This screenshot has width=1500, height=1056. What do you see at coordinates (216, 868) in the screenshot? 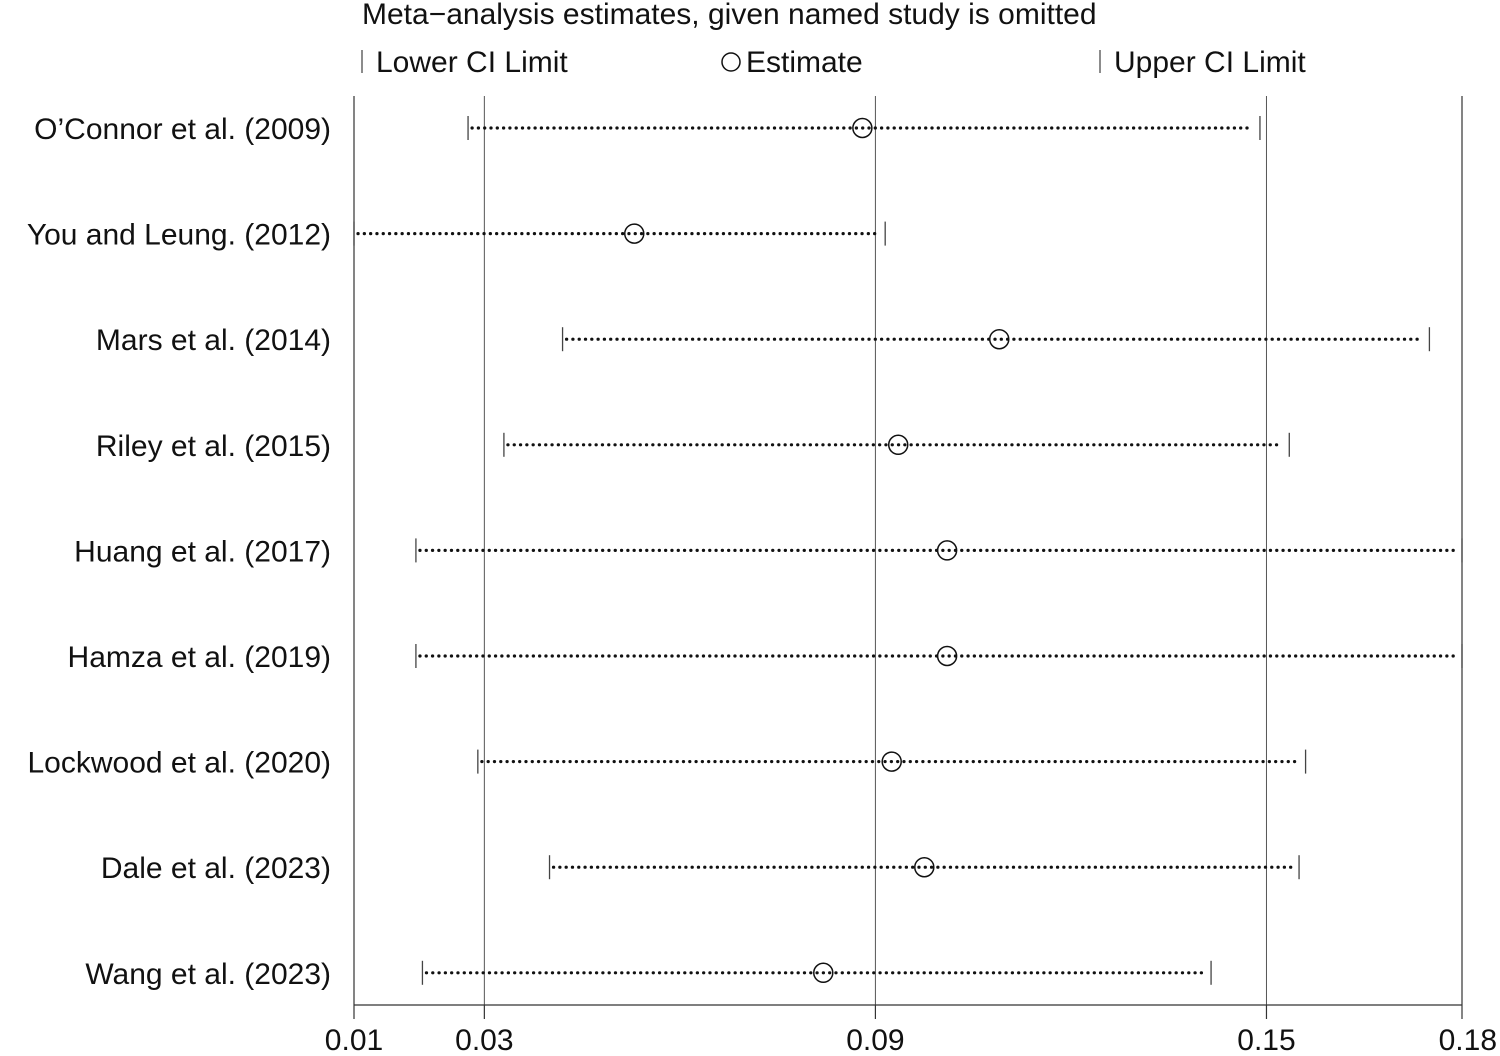
I see `study-label: Dale et al. (2023)` at bounding box center [216, 868].